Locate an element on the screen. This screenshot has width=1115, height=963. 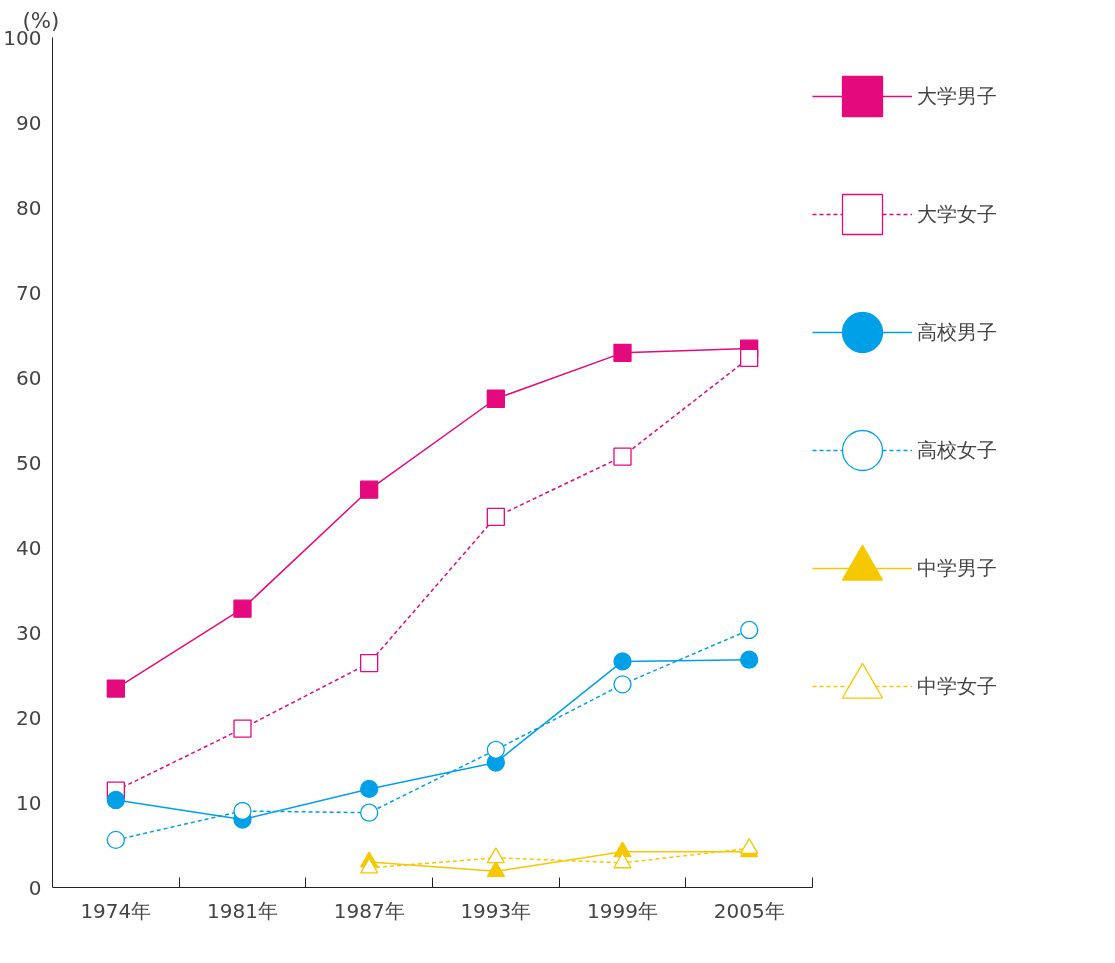
x-tick-label: 1974年 is located at coordinates (116, 910).